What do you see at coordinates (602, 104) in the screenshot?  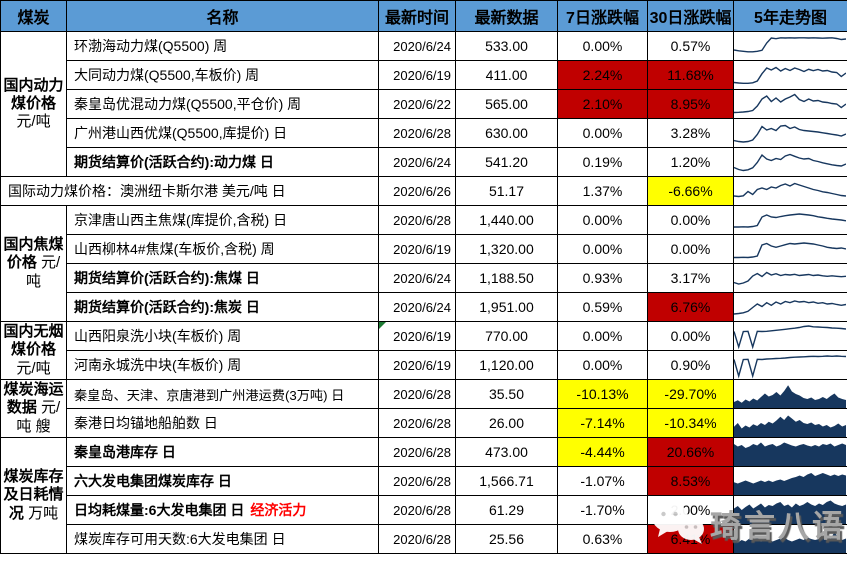 I see `cell-7day-change: 2.10%` at bounding box center [602, 104].